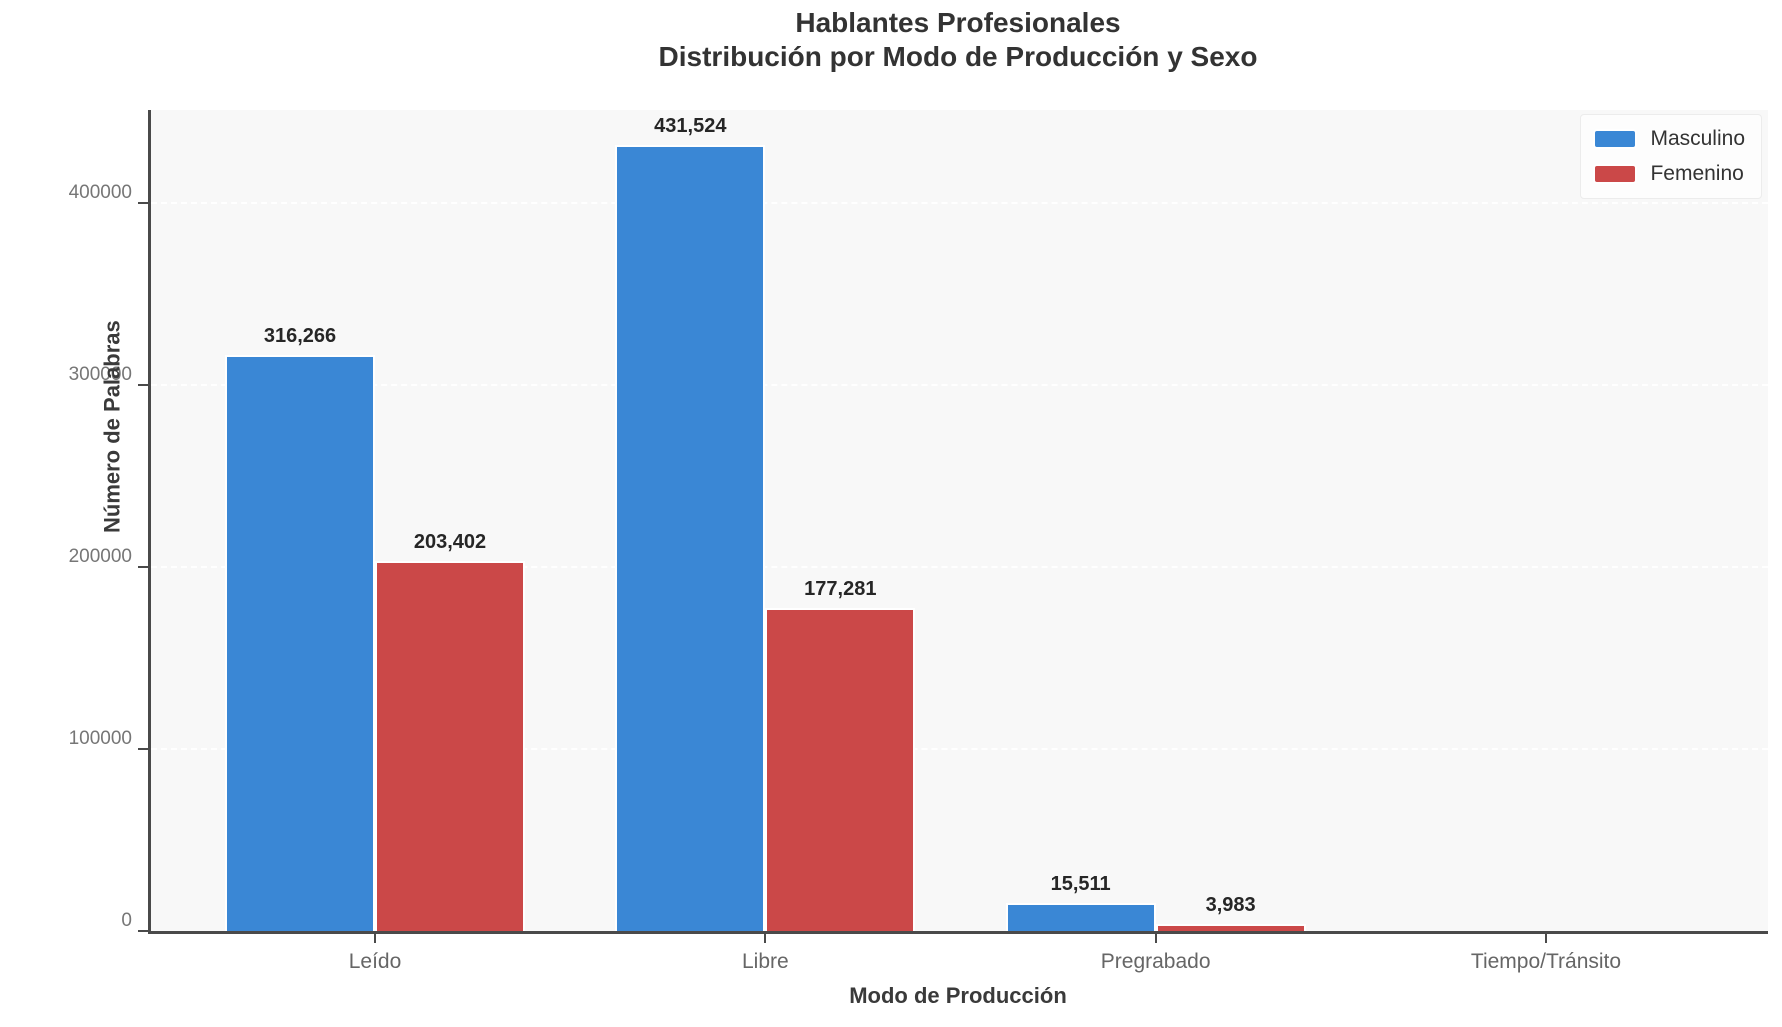 Image resolution: width=1782 pixels, height=1027 pixels. What do you see at coordinates (100, 374) in the screenshot?
I see `y-tick-label: 300000` at bounding box center [100, 374].